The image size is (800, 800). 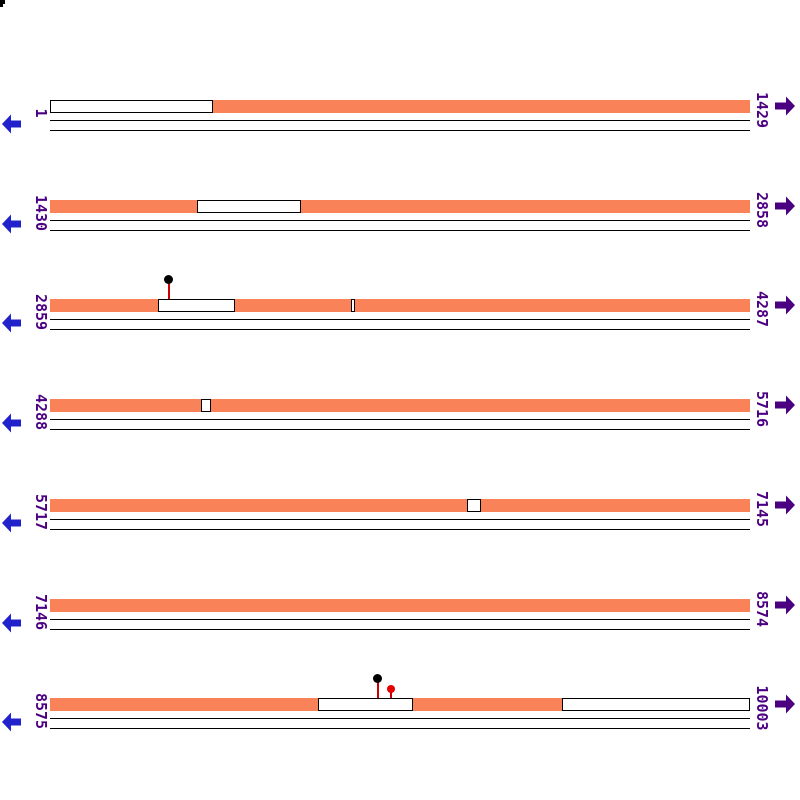 I want to click on row-end-position-label: 5716, so click(x=762, y=409).